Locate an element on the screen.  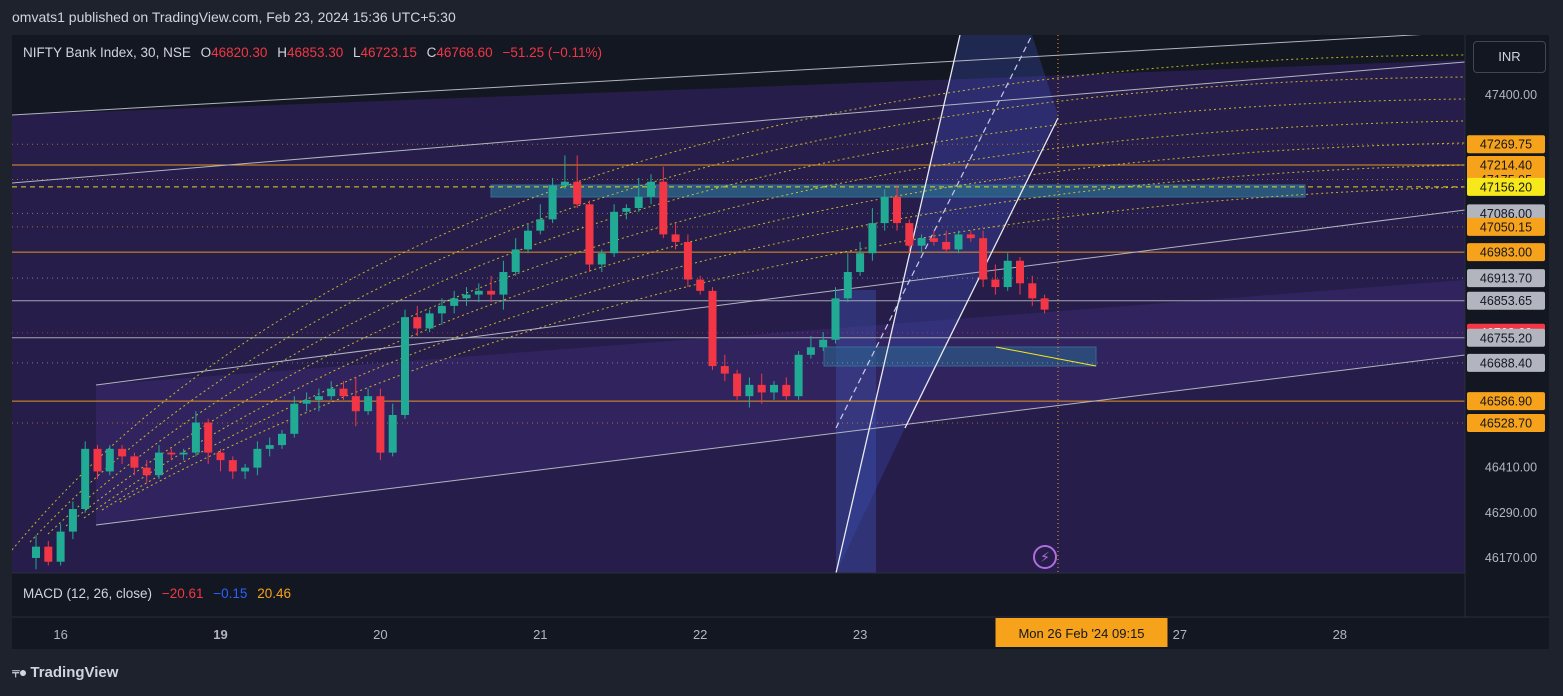
time-tick-label: 28 is located at coordinates (1340, 634).